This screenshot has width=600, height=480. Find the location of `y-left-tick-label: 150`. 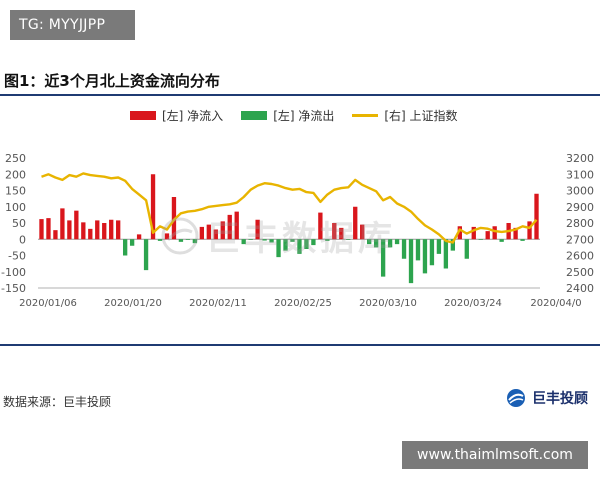

y-left-tick-label: 150 is located at coordinates (15, 191).